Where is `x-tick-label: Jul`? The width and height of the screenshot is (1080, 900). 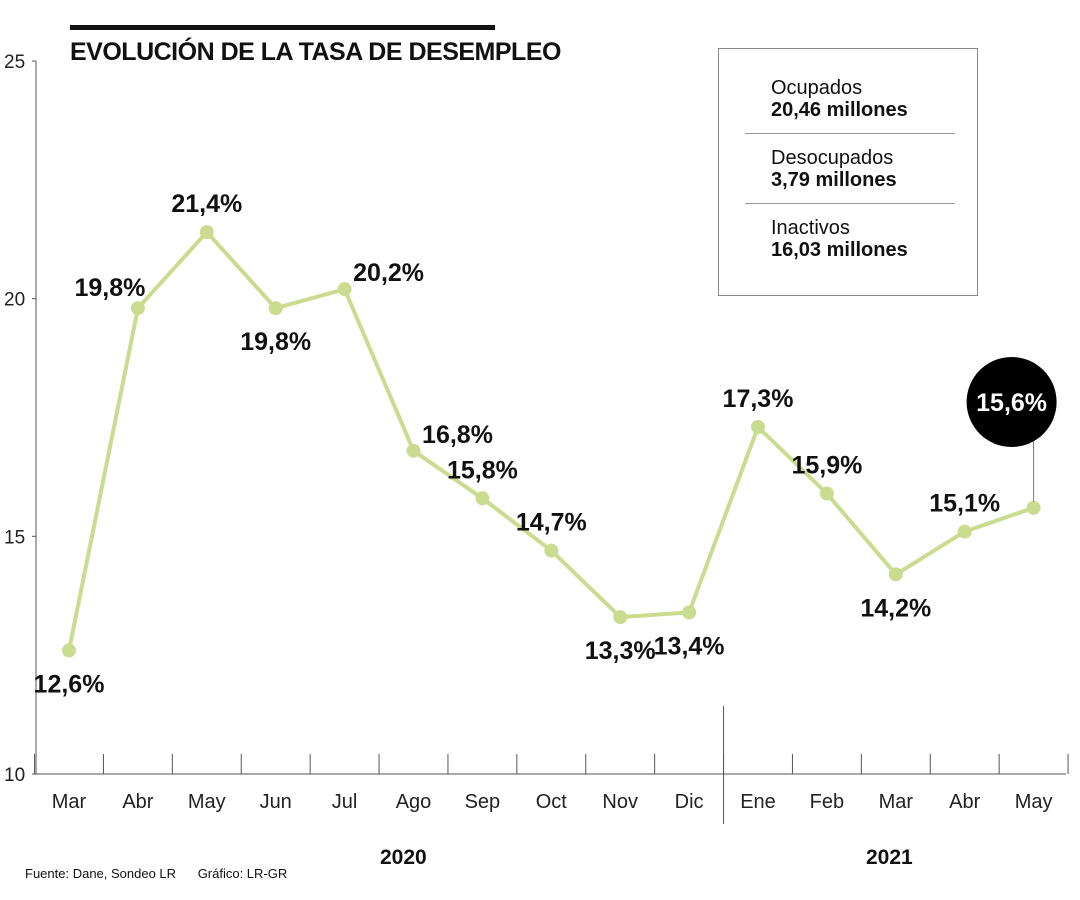
x-tick-label: Jul is located at coordinates (345, 802).